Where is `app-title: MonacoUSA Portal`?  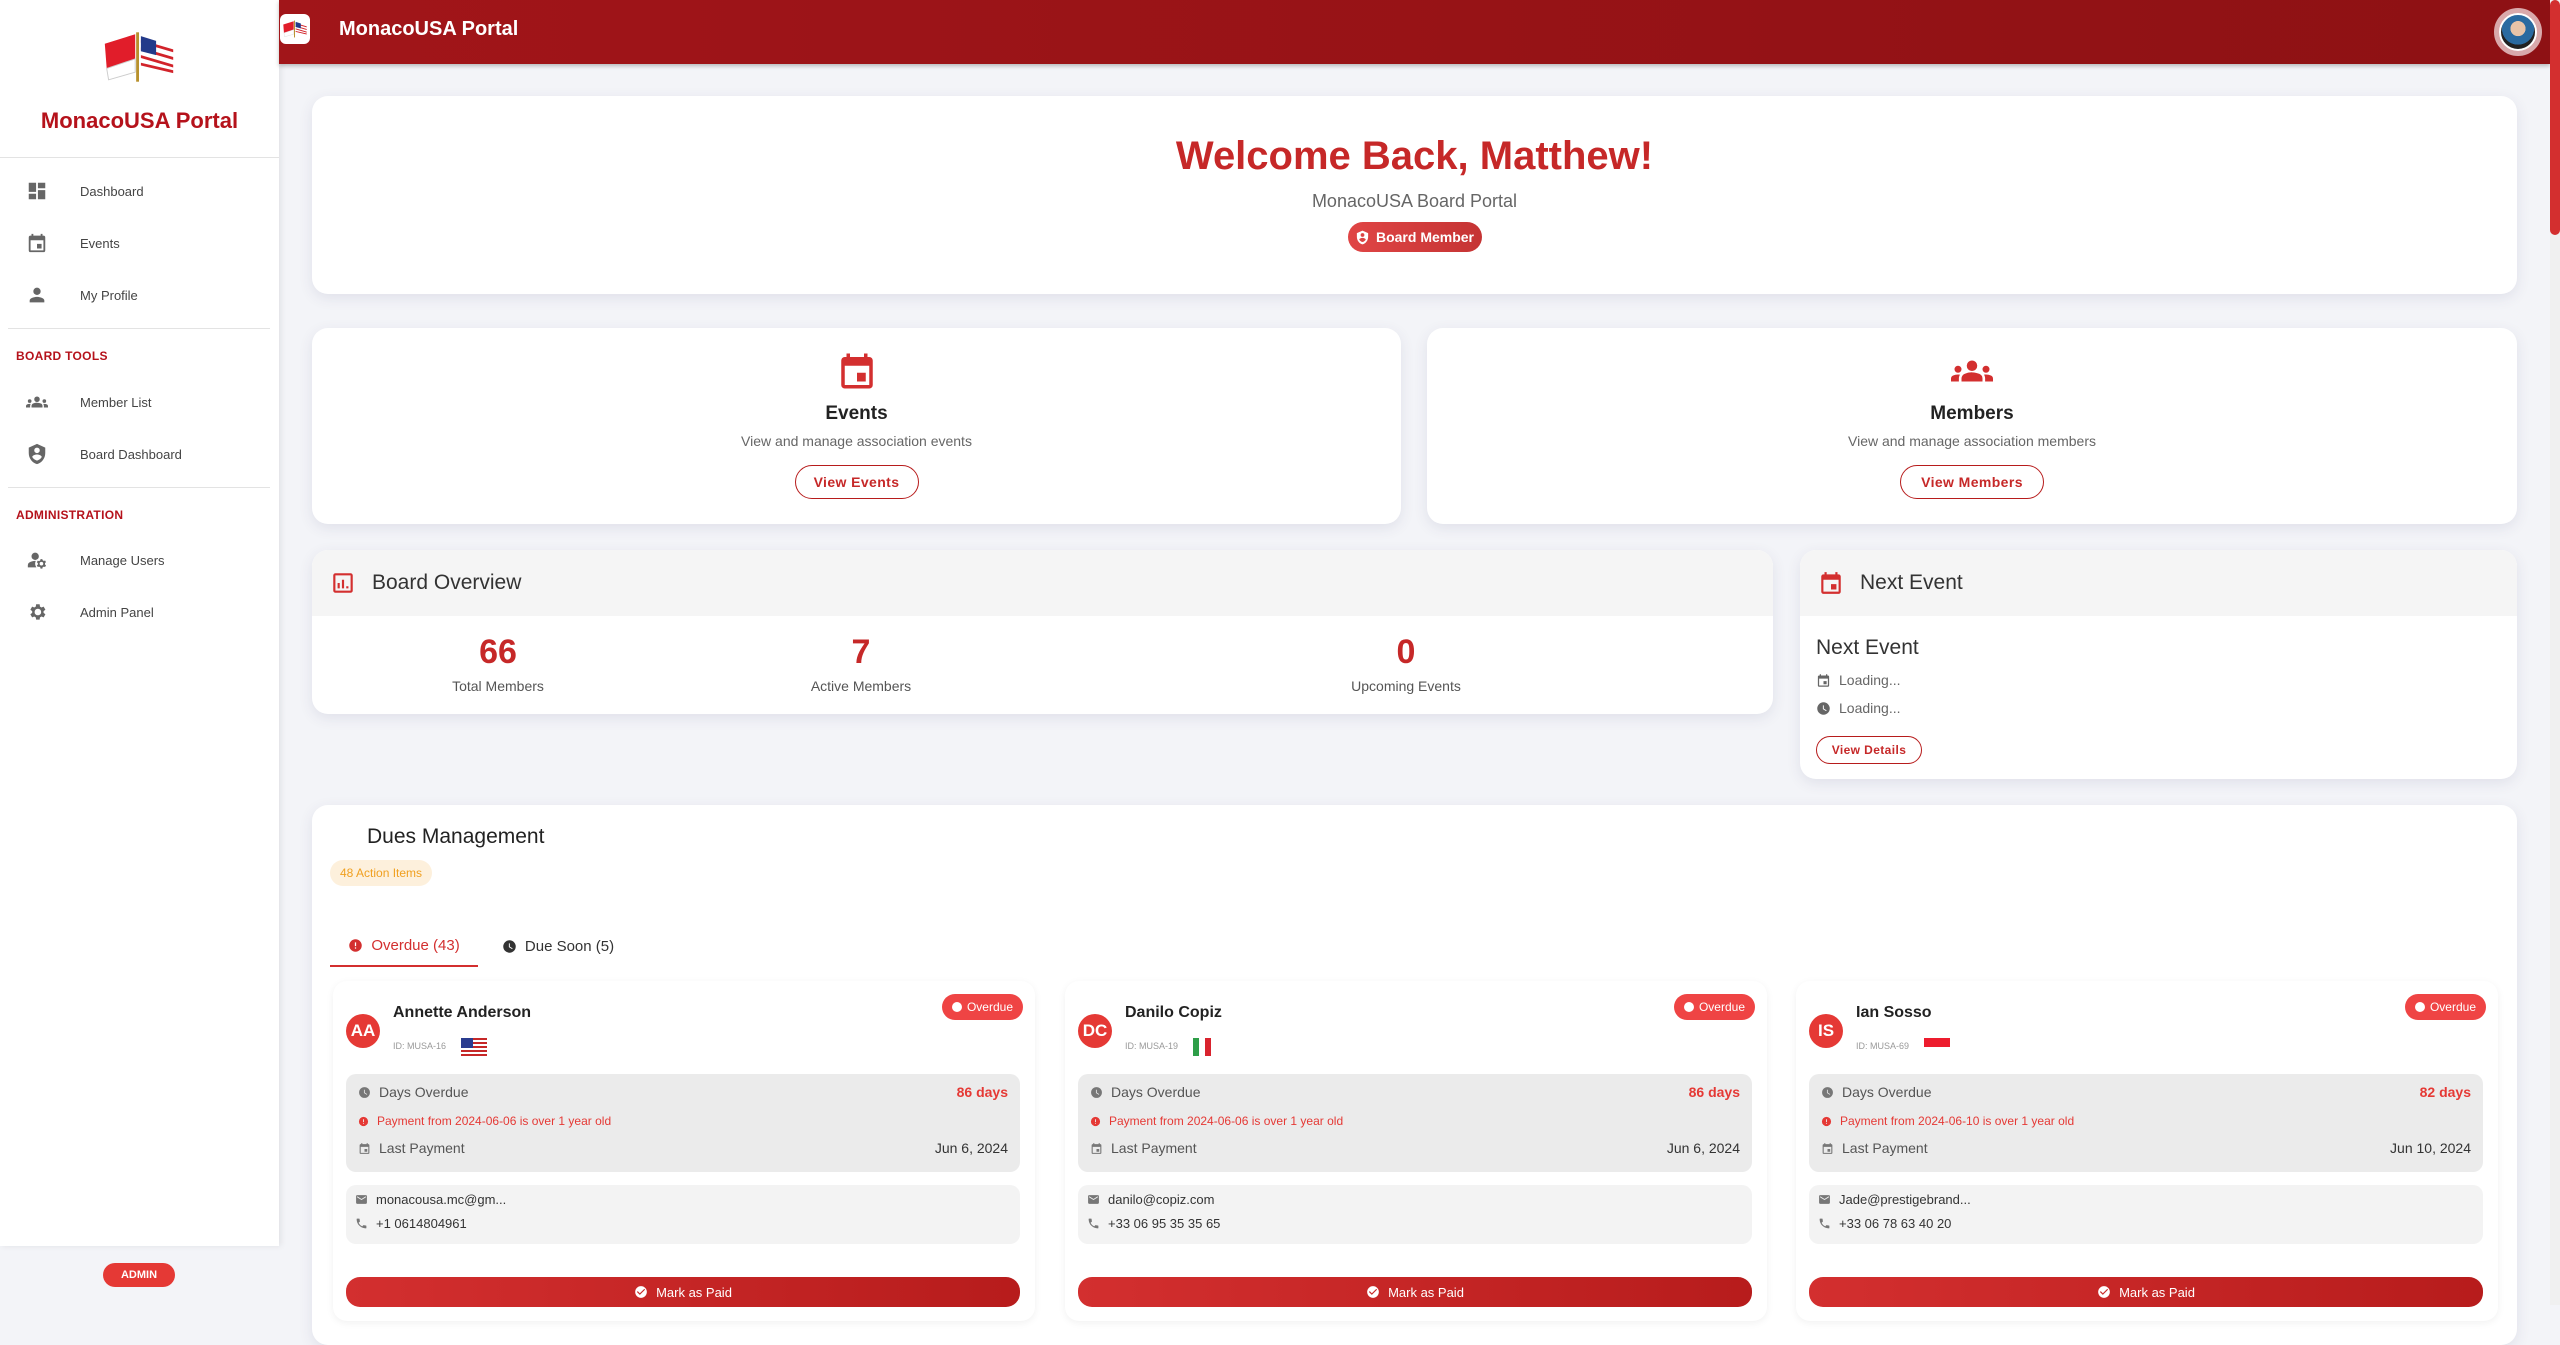
app-title: MonacoUSA Portal is located at coordinates (429, 29).